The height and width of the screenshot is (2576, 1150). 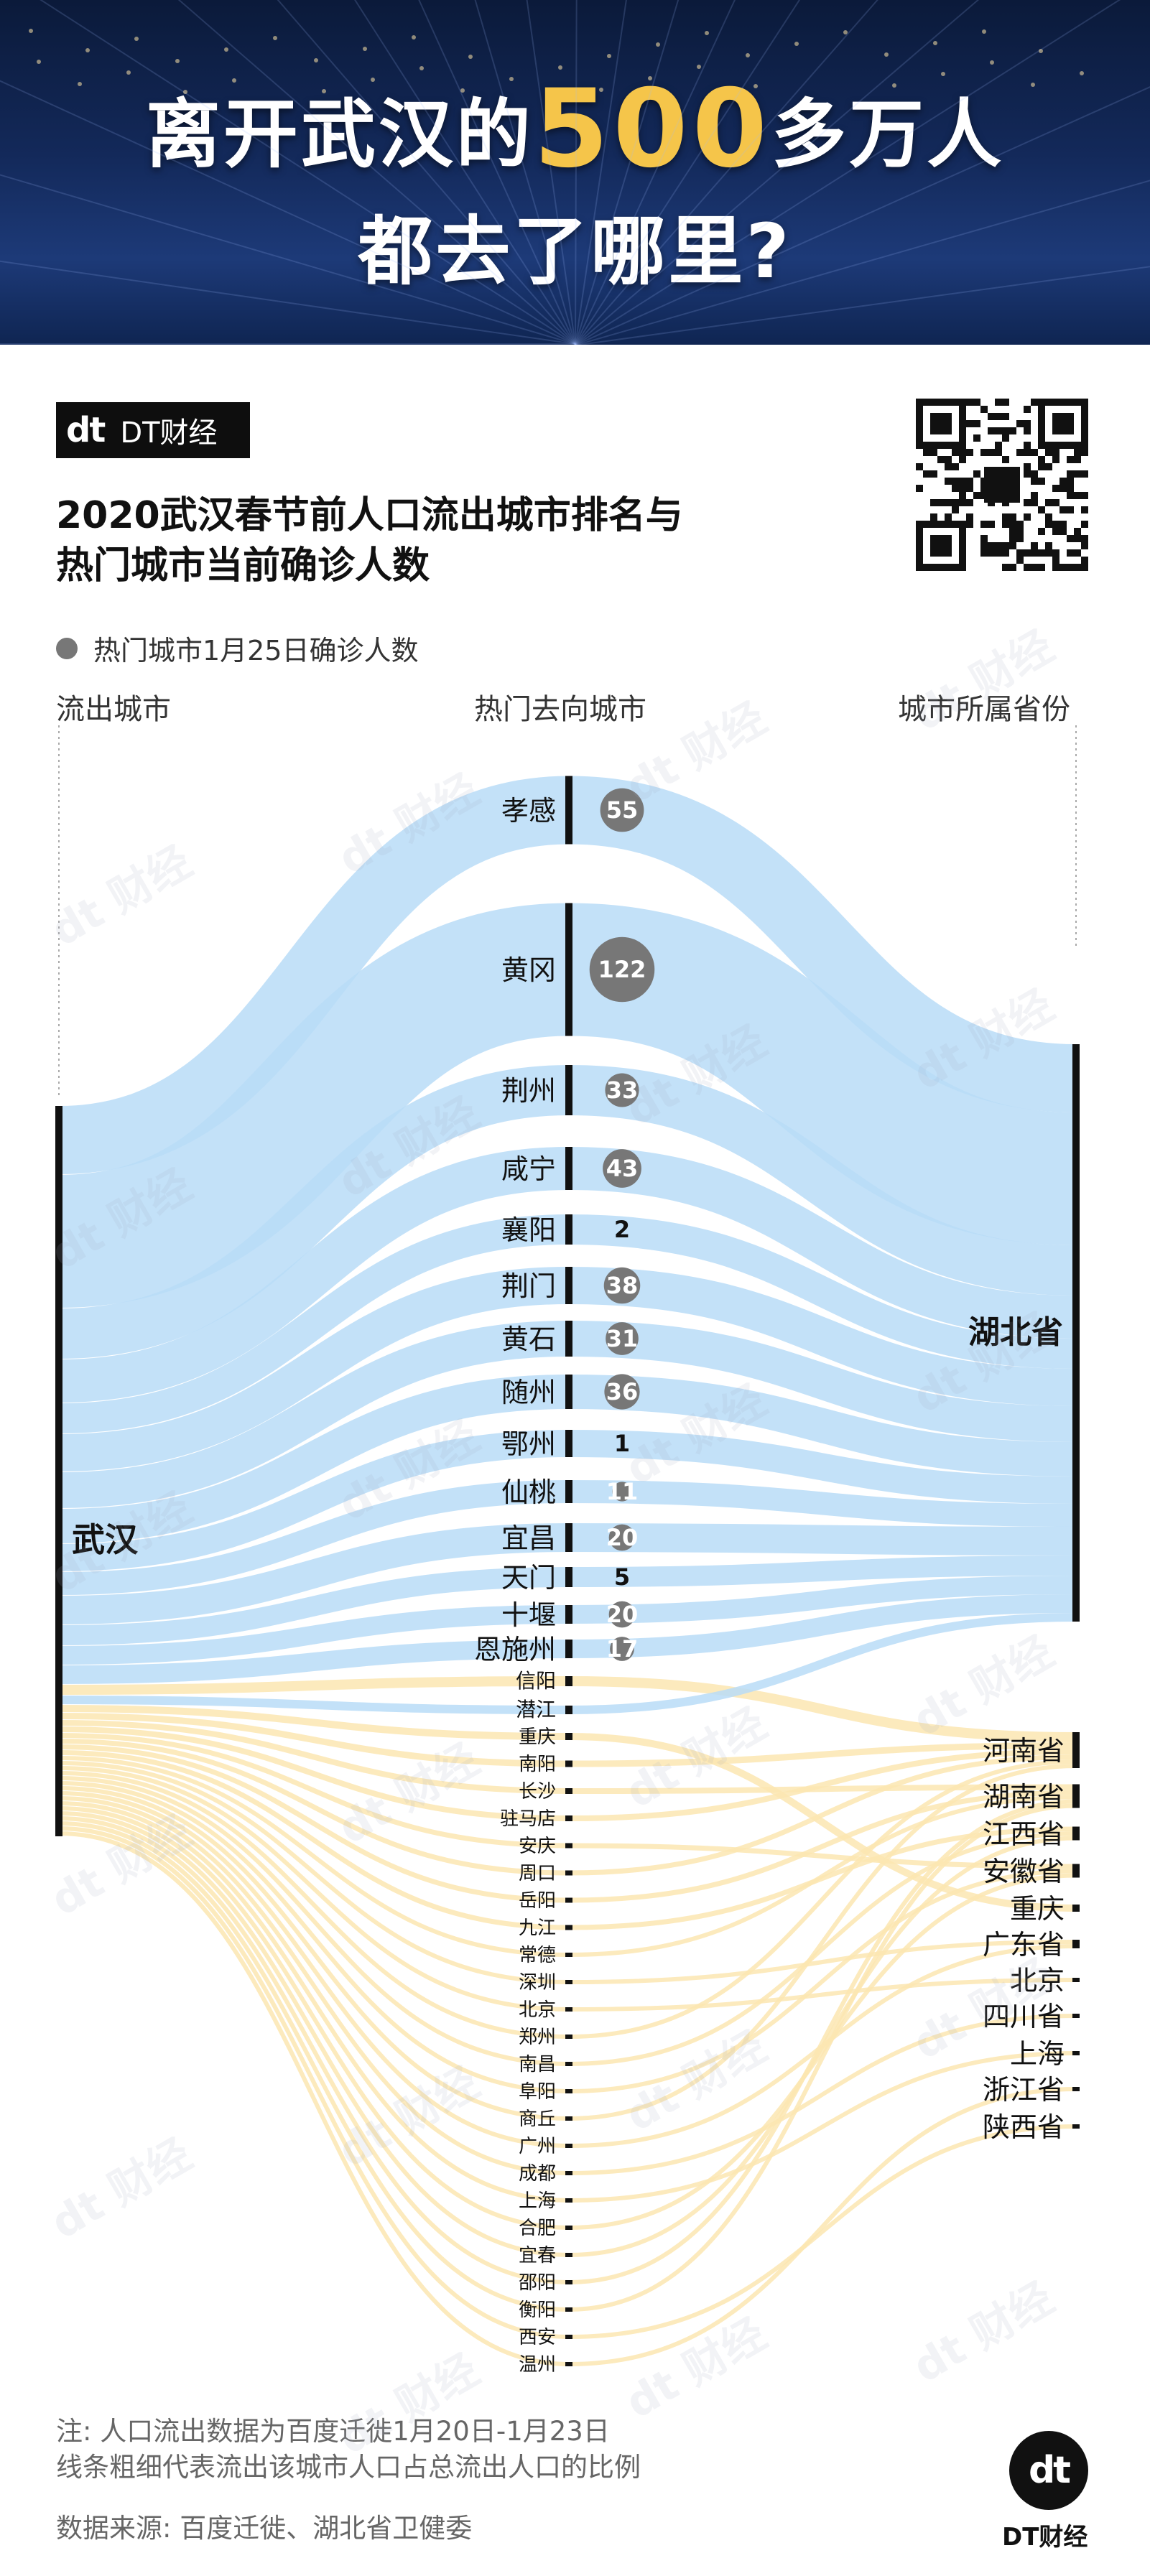 I want to click on province-bar-湖北省, so click(x=1076, y=1333).